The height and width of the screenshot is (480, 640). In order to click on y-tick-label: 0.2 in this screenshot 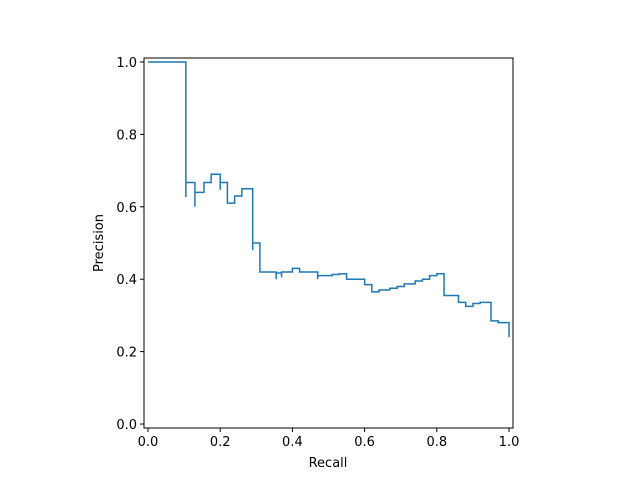, I will do `click(126, 353)`.